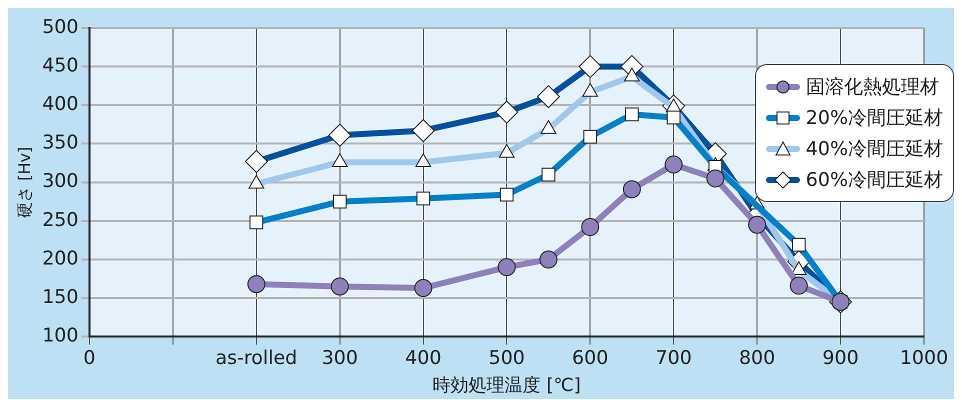 The image size is (962, 407). What do you see at coordinates (60, 27) in the screenshot?
I see `y-tick-label: 500` at bounding box center [60, 27].